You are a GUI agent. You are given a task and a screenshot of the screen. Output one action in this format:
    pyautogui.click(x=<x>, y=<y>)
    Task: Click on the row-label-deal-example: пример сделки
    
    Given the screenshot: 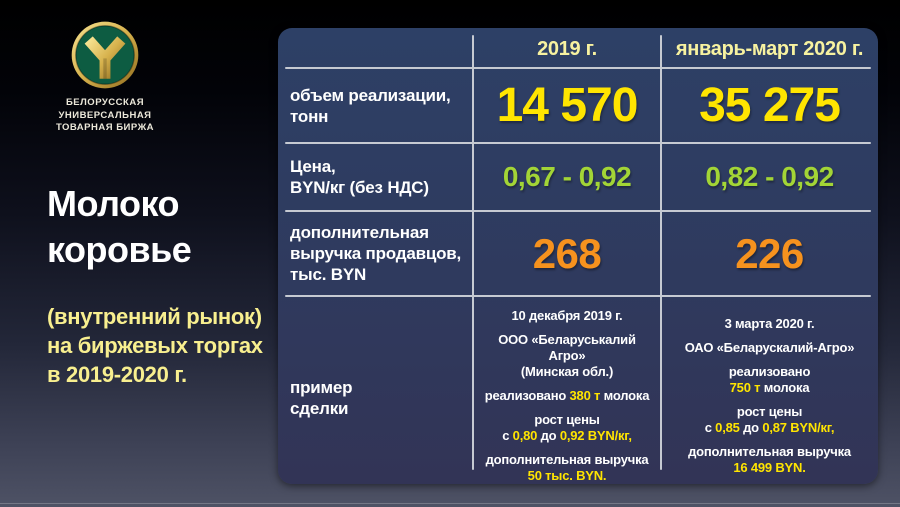 What is the action you would take?
    pyautogui.click(x=321, y=398)
    